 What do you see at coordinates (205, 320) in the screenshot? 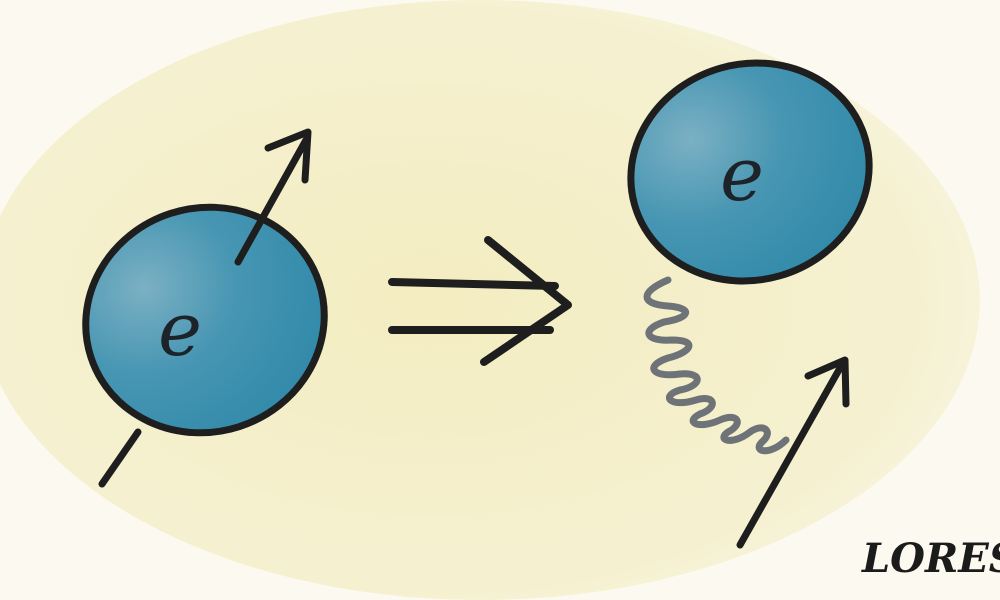
I see `electron-ball-left` at bounding box center [205, 320].